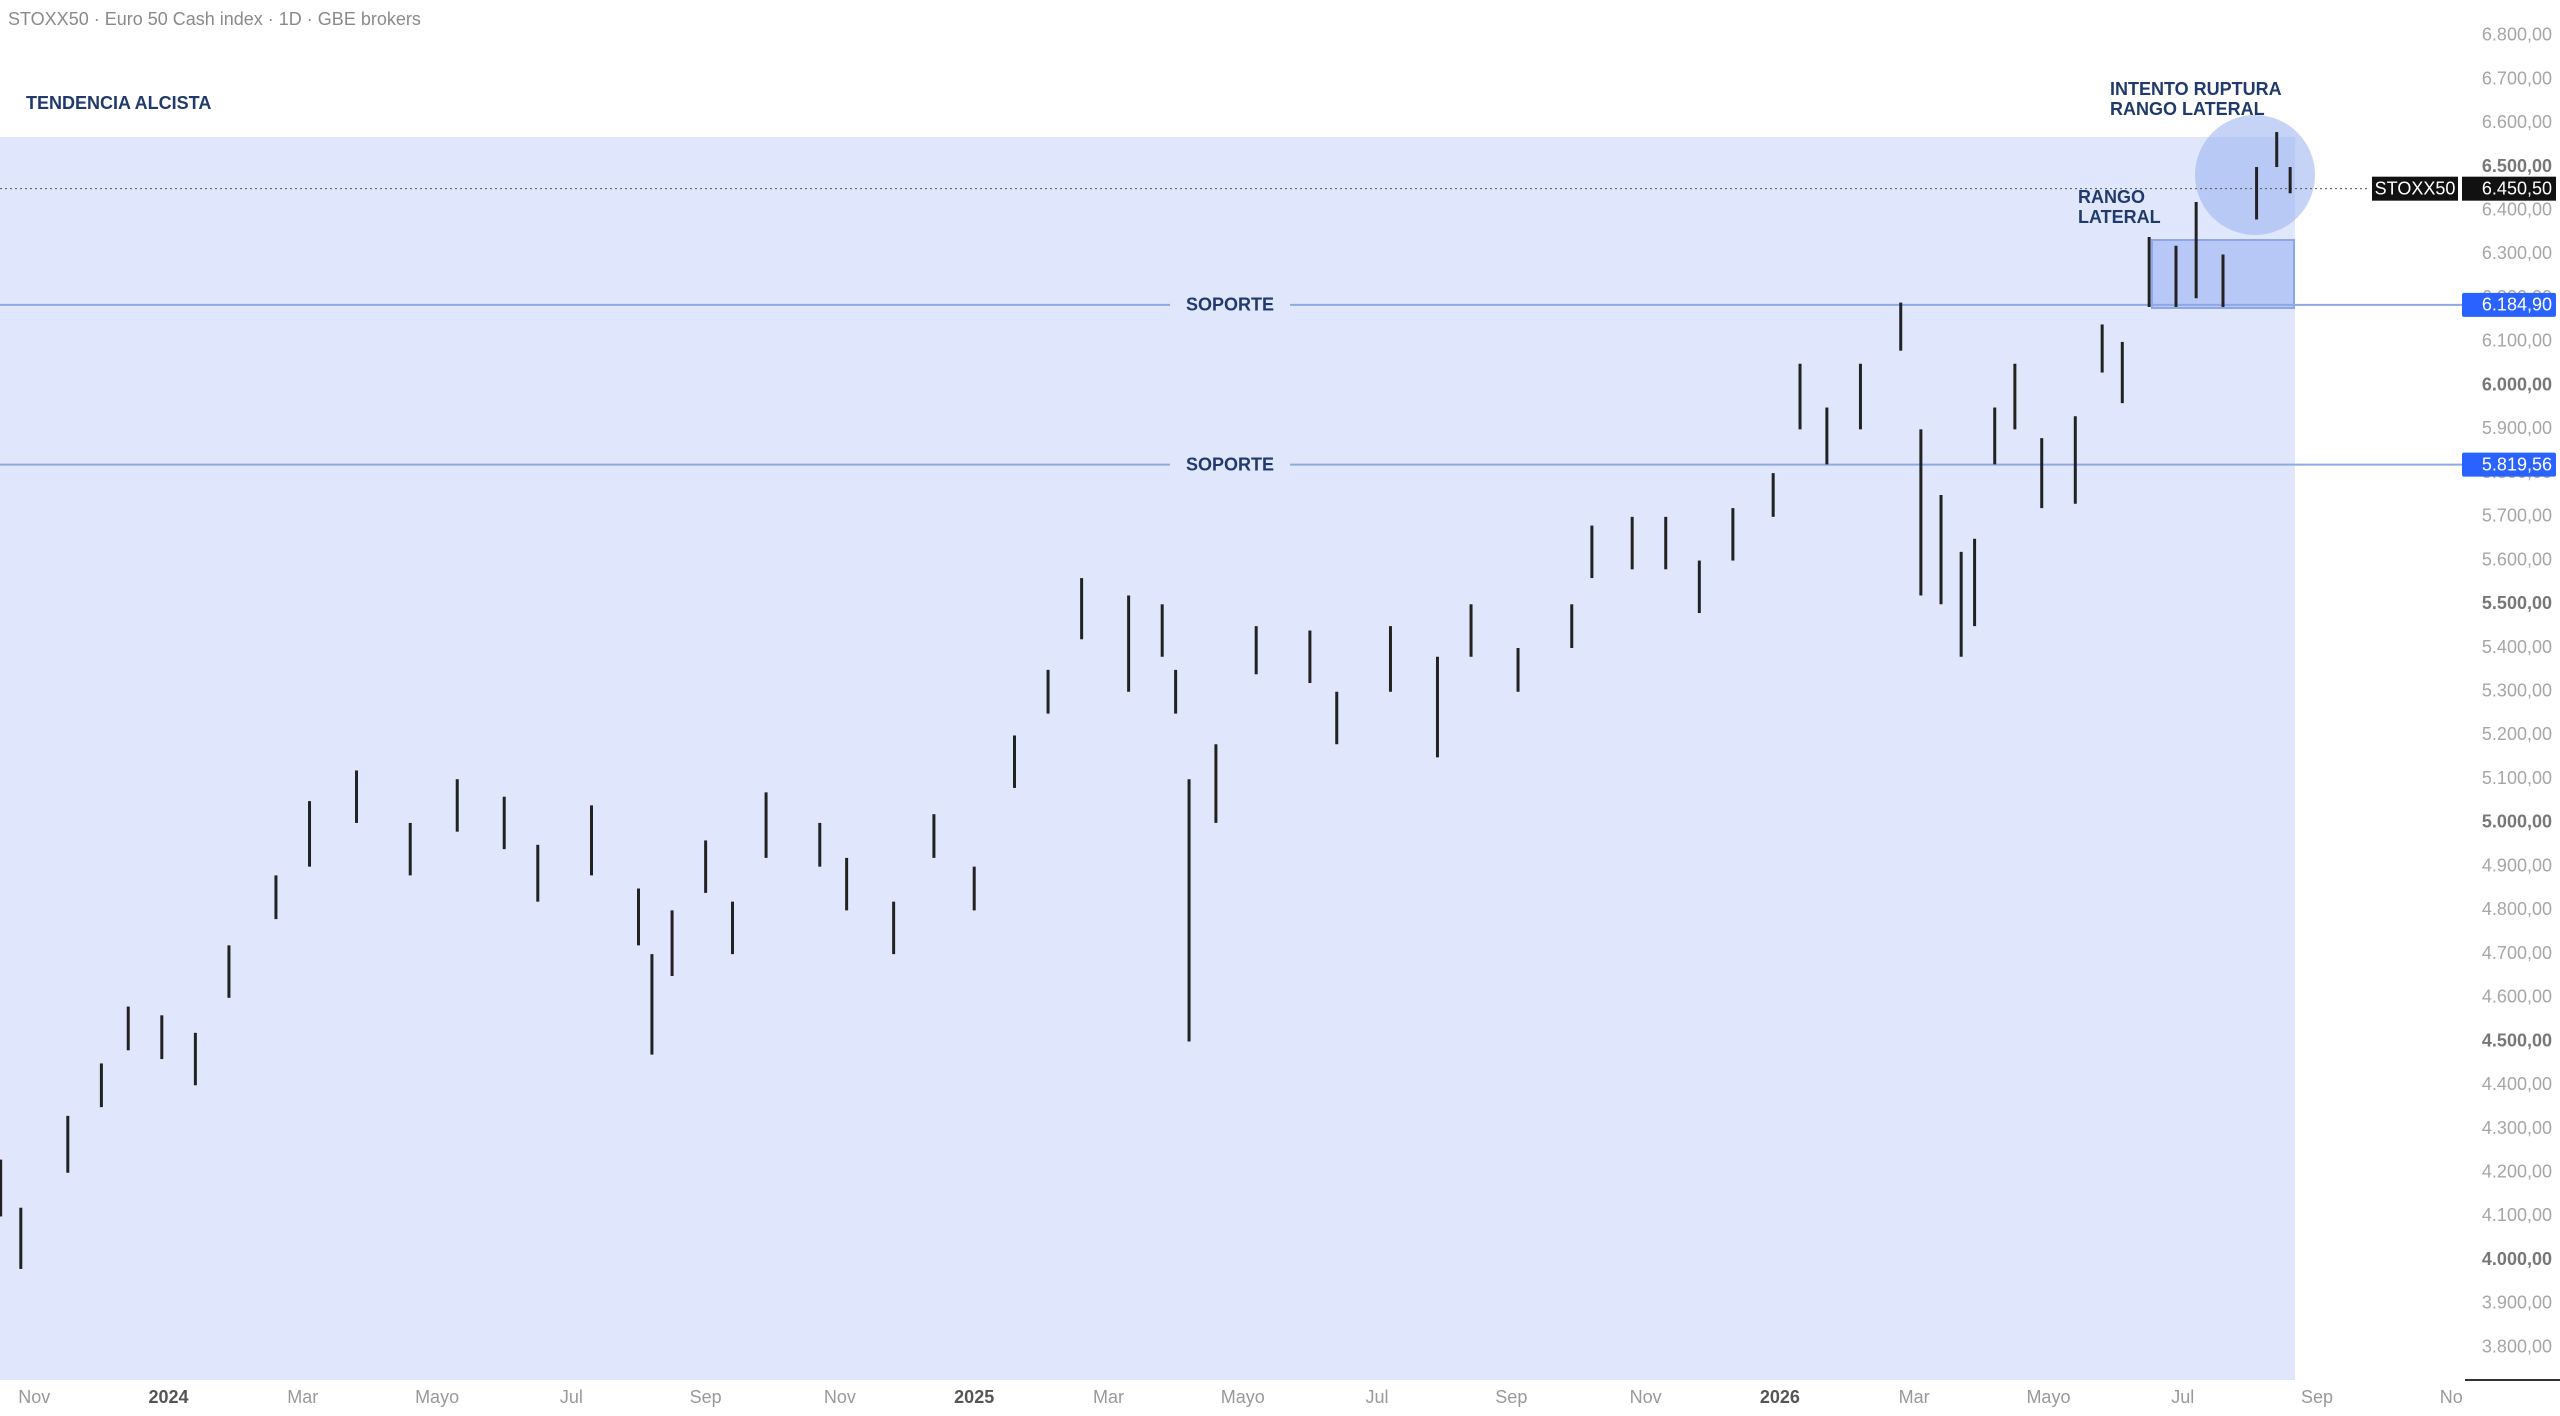 The height and width of the screenshot is (1416, 2560). What do you see at coordinates (118, 103) in the screenshot?
I see `annotation: TENDENCIA ALCISTA` at bounding box center [118, 103].